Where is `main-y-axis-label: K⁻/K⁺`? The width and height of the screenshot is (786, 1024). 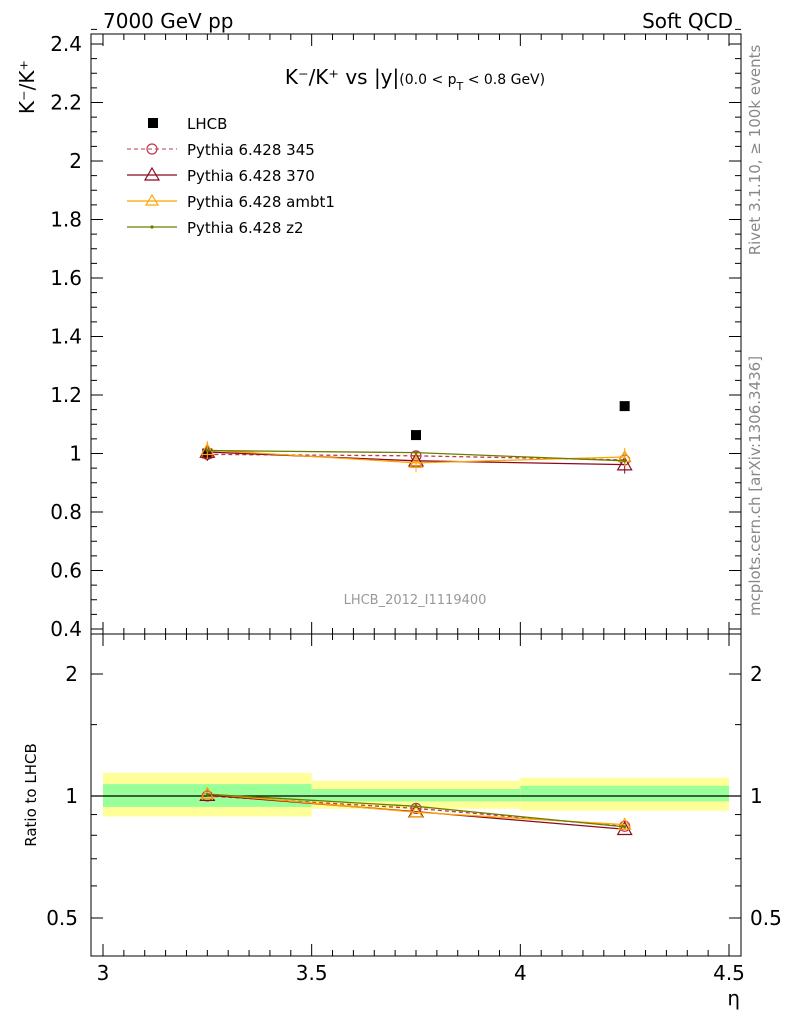 main-y-axis-label: K⁻/K⁺ is located at coordinates (27, 87).